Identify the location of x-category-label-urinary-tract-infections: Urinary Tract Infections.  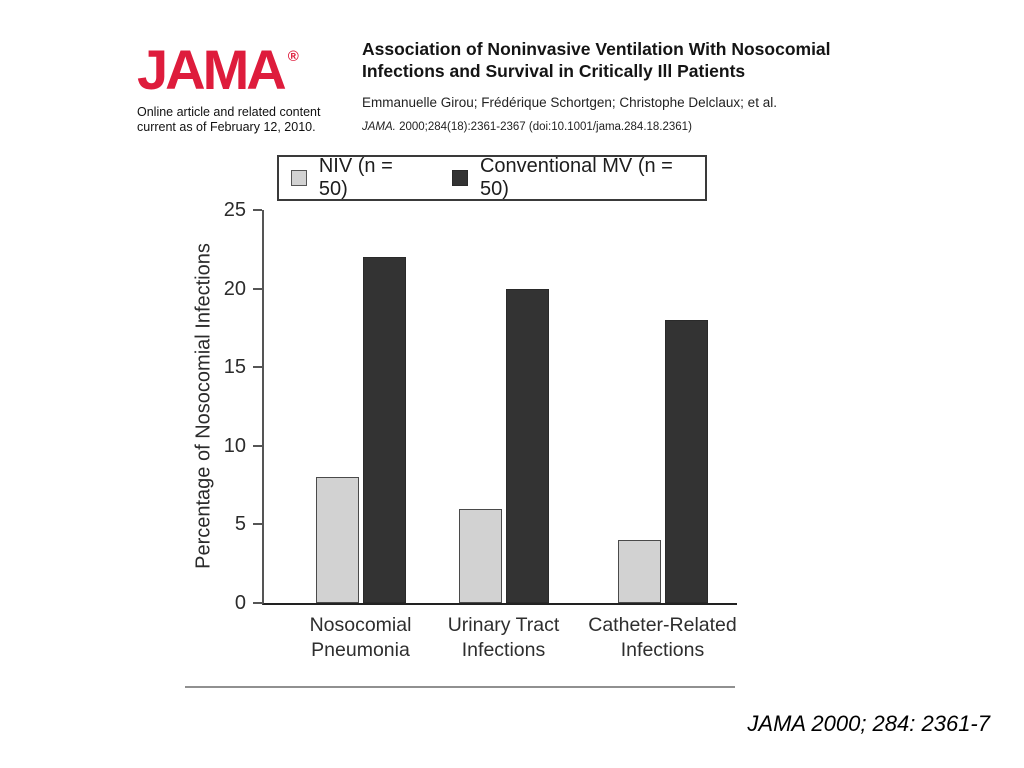
(504, 638).